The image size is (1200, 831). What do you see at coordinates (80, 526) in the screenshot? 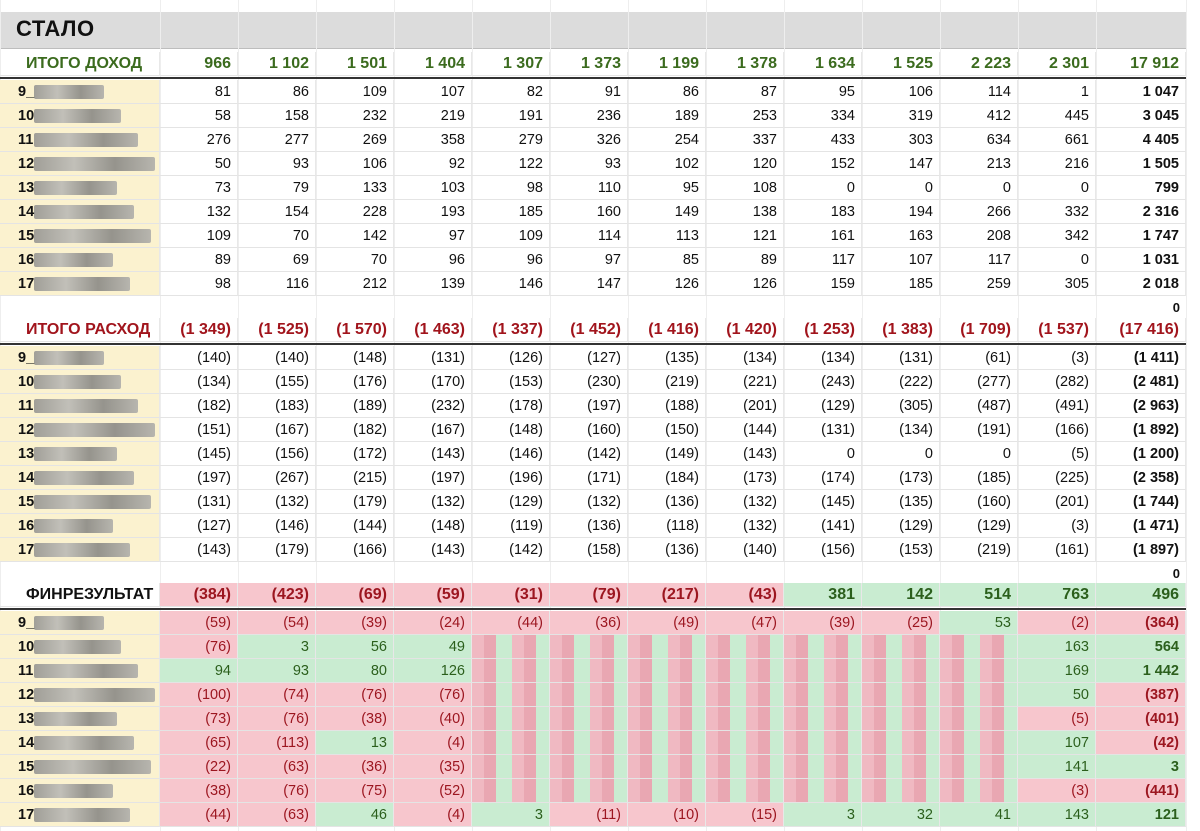
I see `row-label: 16` at bounding box center [80, 526].